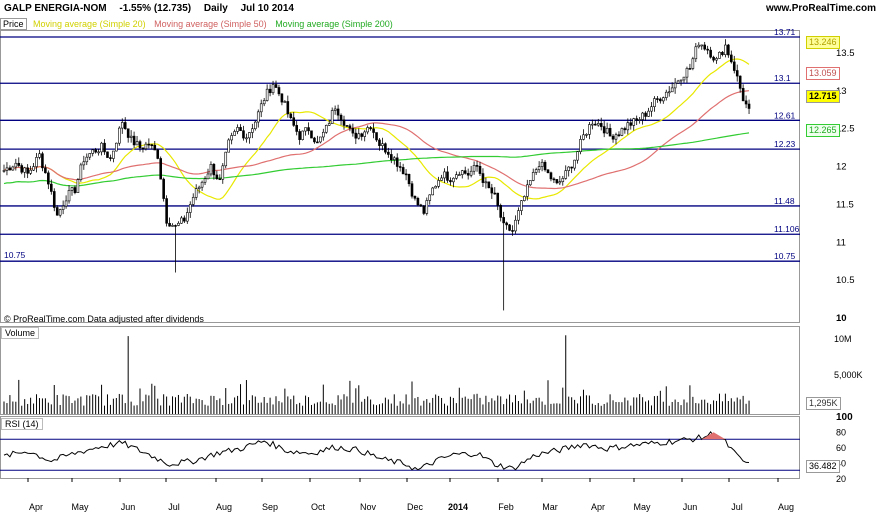  Describe the element at coordinates (210, 24) in the screenshot. I see `legend-ma50: Moving average (Simple 50)` at that location.